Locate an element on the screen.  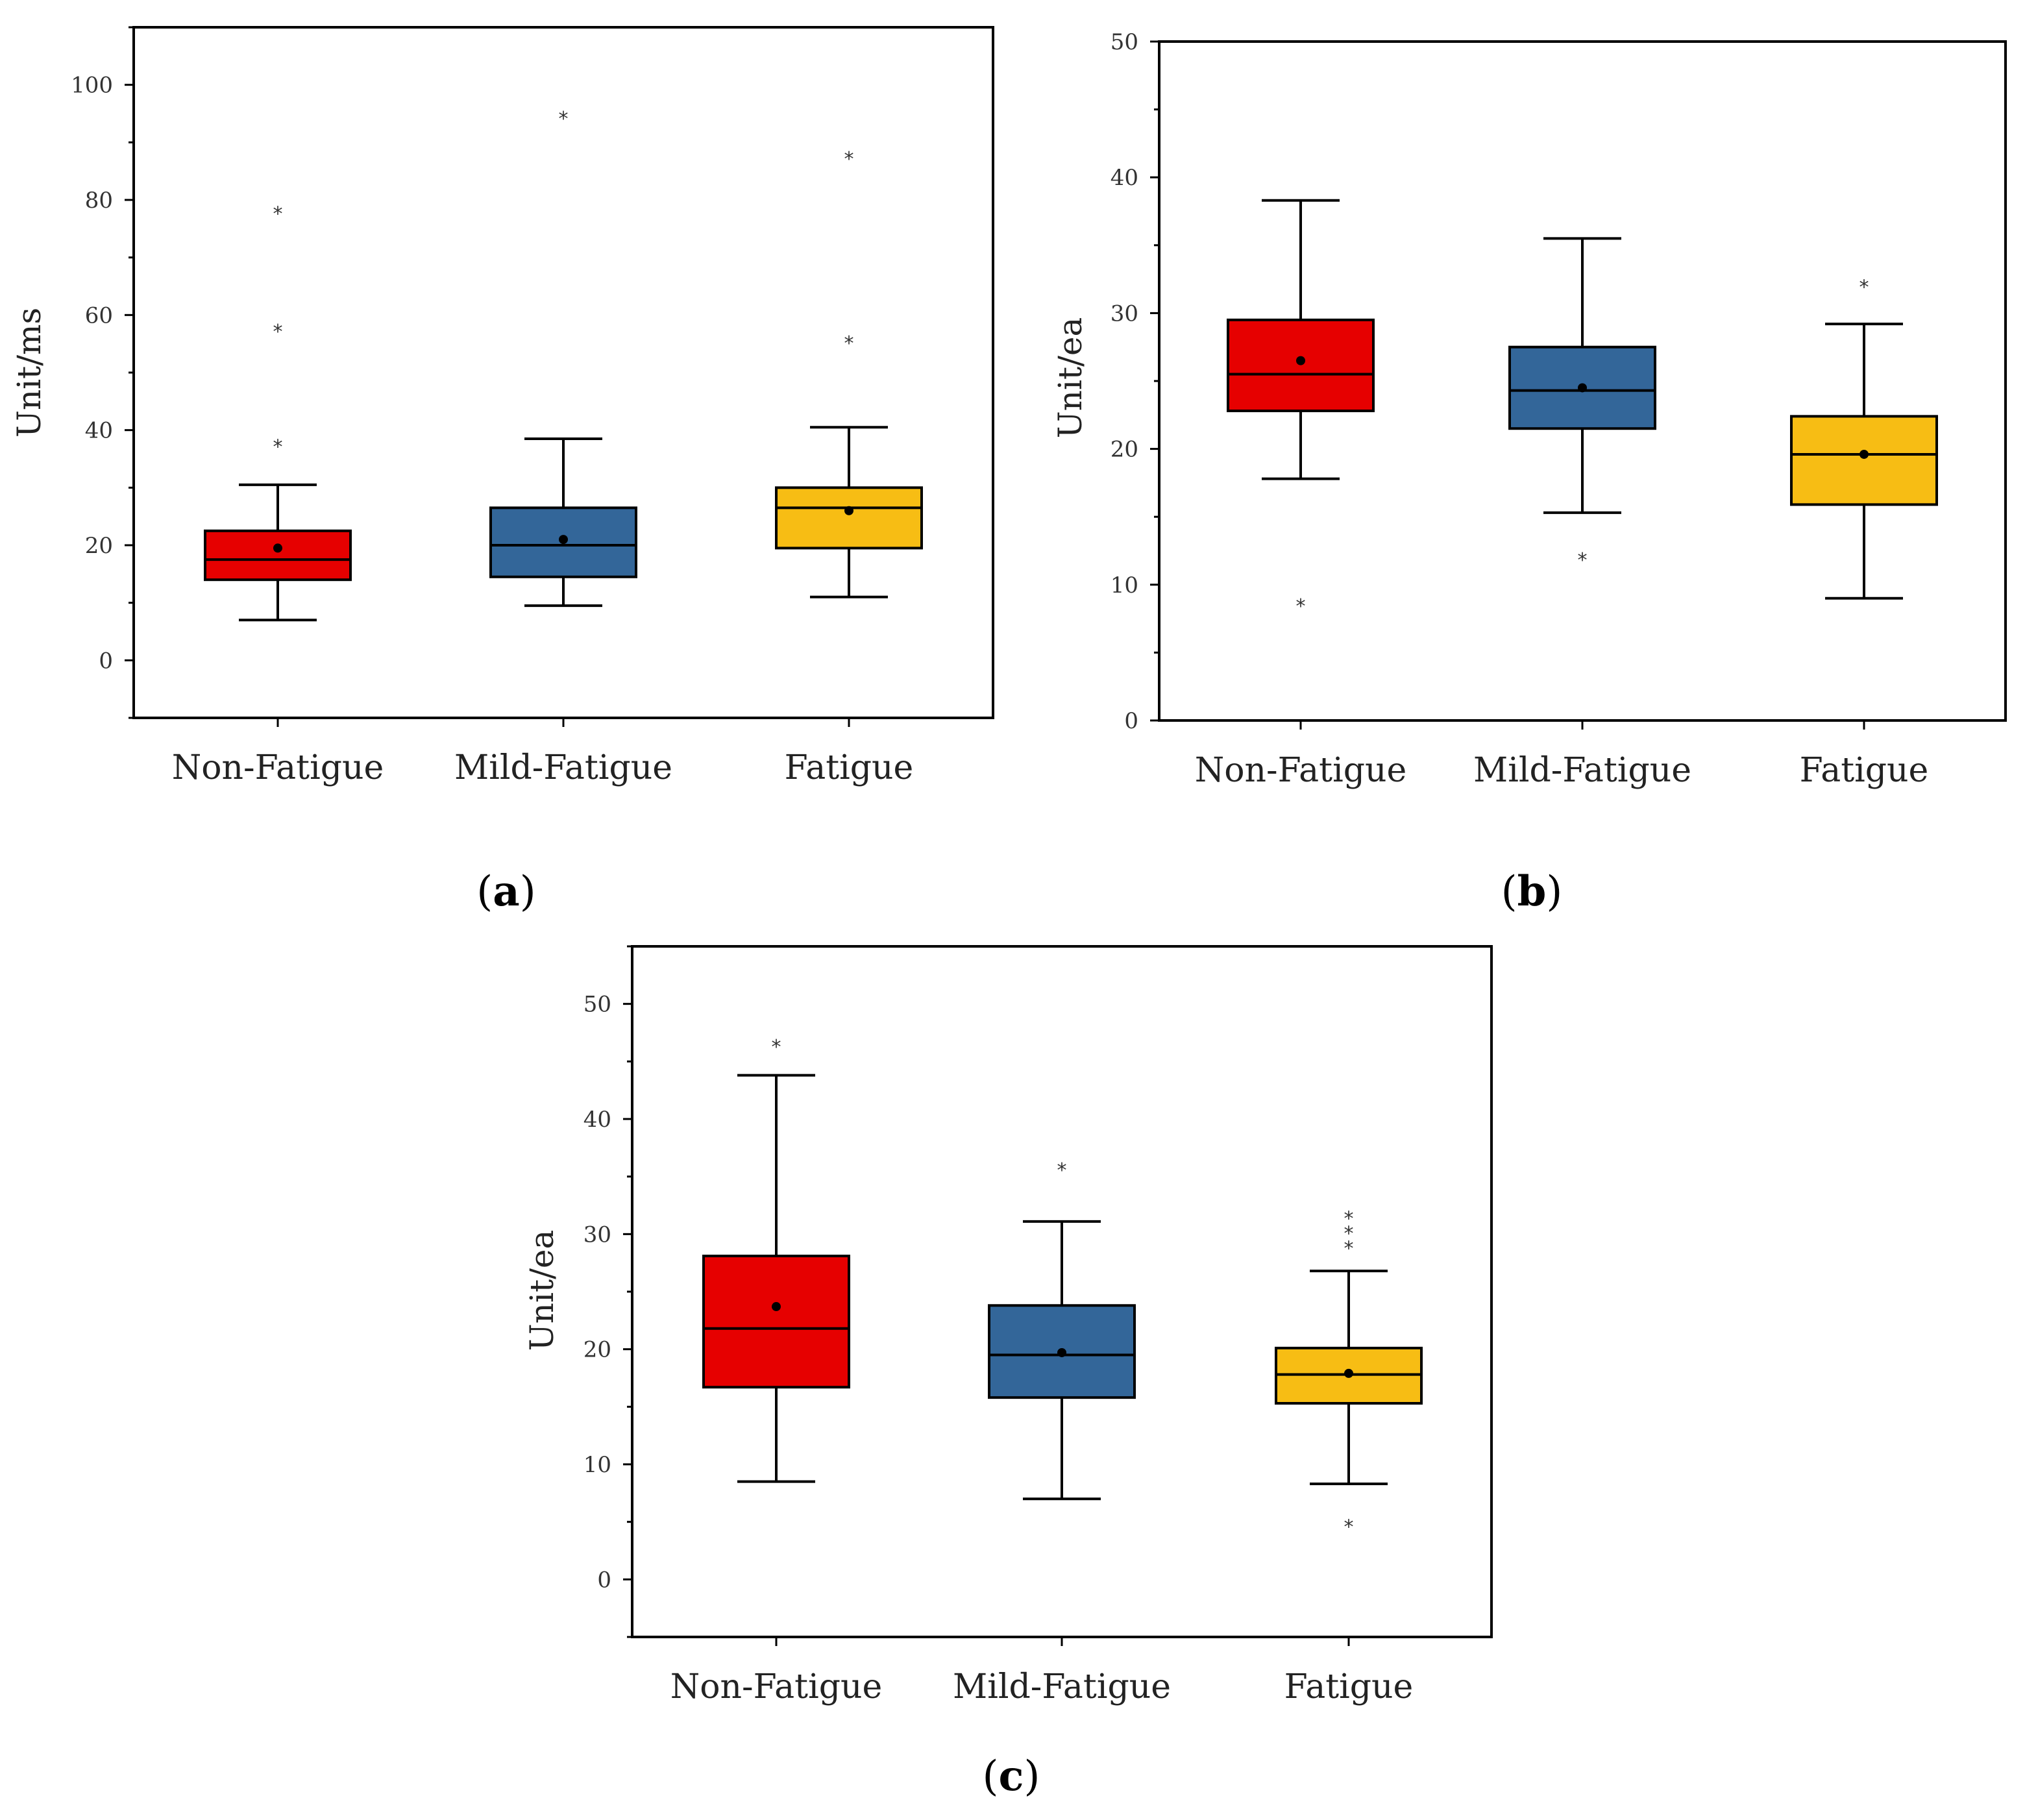
y-axis-label: Unit/ms is located at coordinates (29, 373).